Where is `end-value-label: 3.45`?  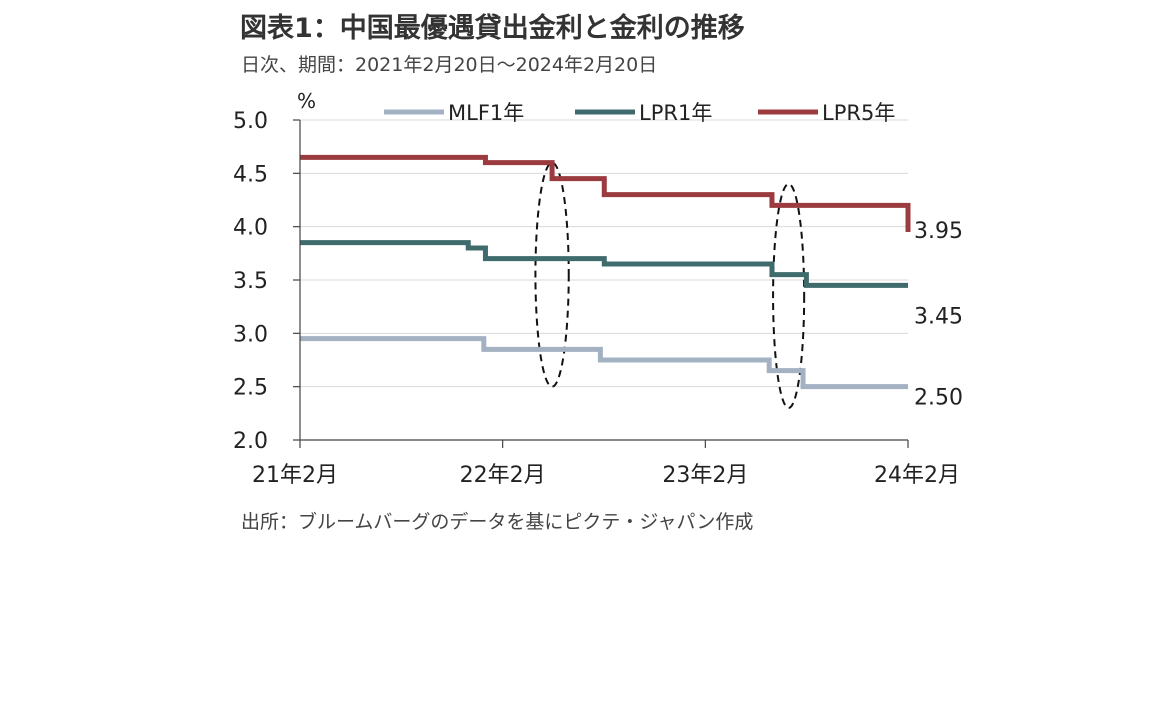
end-value-label: 3.45 is located at coordinates (938, 316).